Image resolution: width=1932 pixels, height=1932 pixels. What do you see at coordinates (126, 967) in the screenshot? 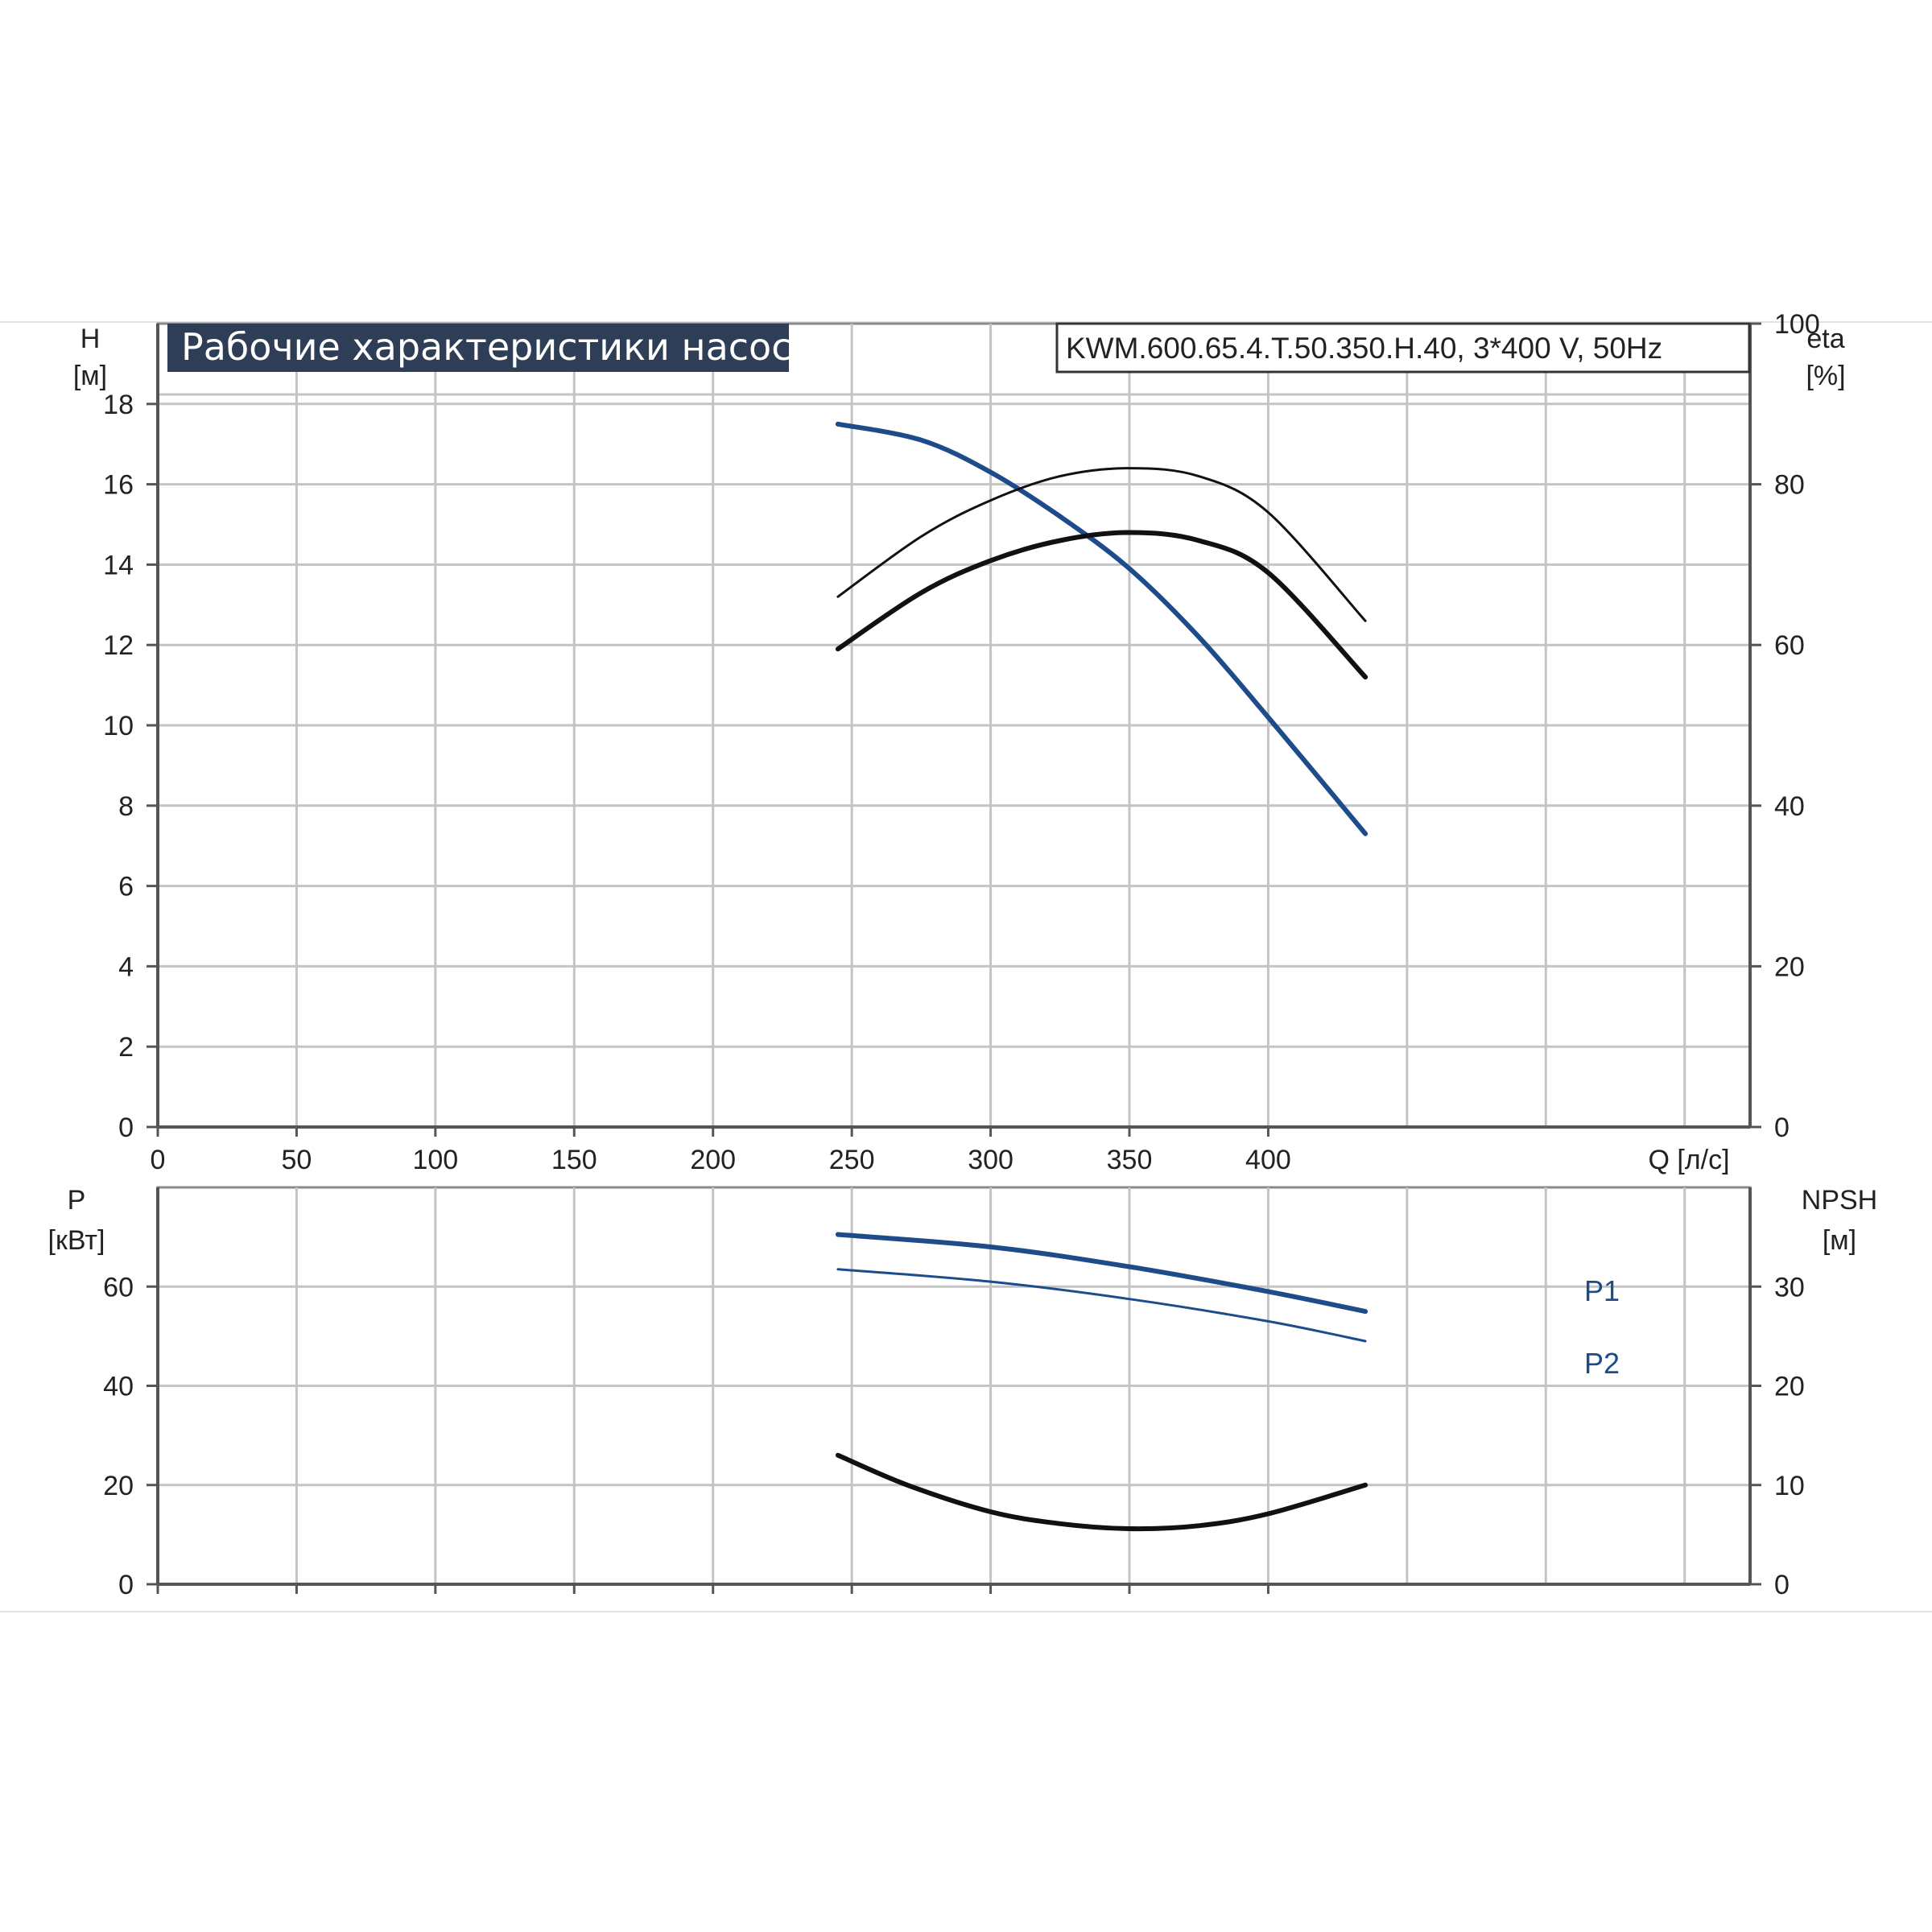
I see `left-tick-label: 4` at bounding box center [126, 967].